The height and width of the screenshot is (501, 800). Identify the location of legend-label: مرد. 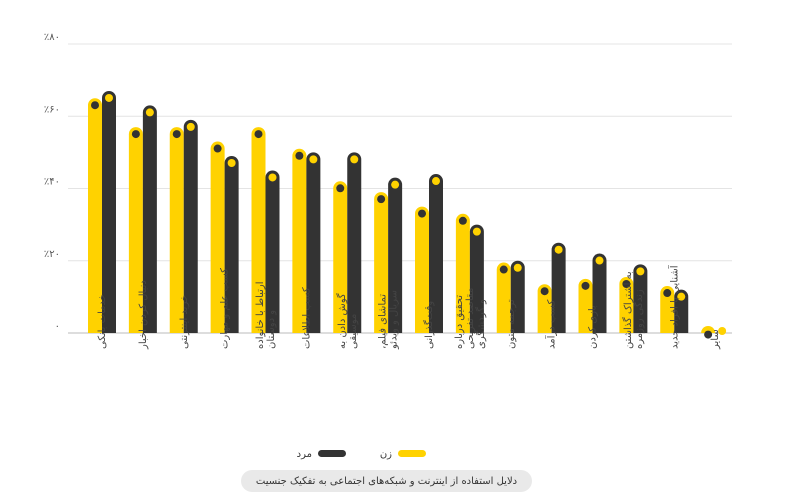
(304, 454).